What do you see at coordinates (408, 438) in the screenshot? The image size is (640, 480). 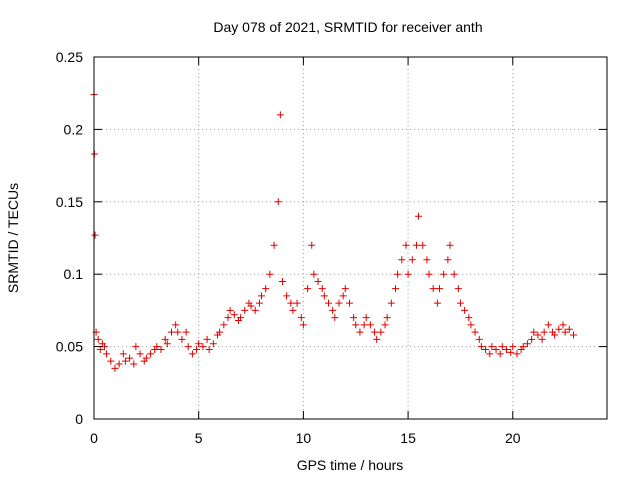 I see `x-tick-label: 15` at bounding box center [408, 438].